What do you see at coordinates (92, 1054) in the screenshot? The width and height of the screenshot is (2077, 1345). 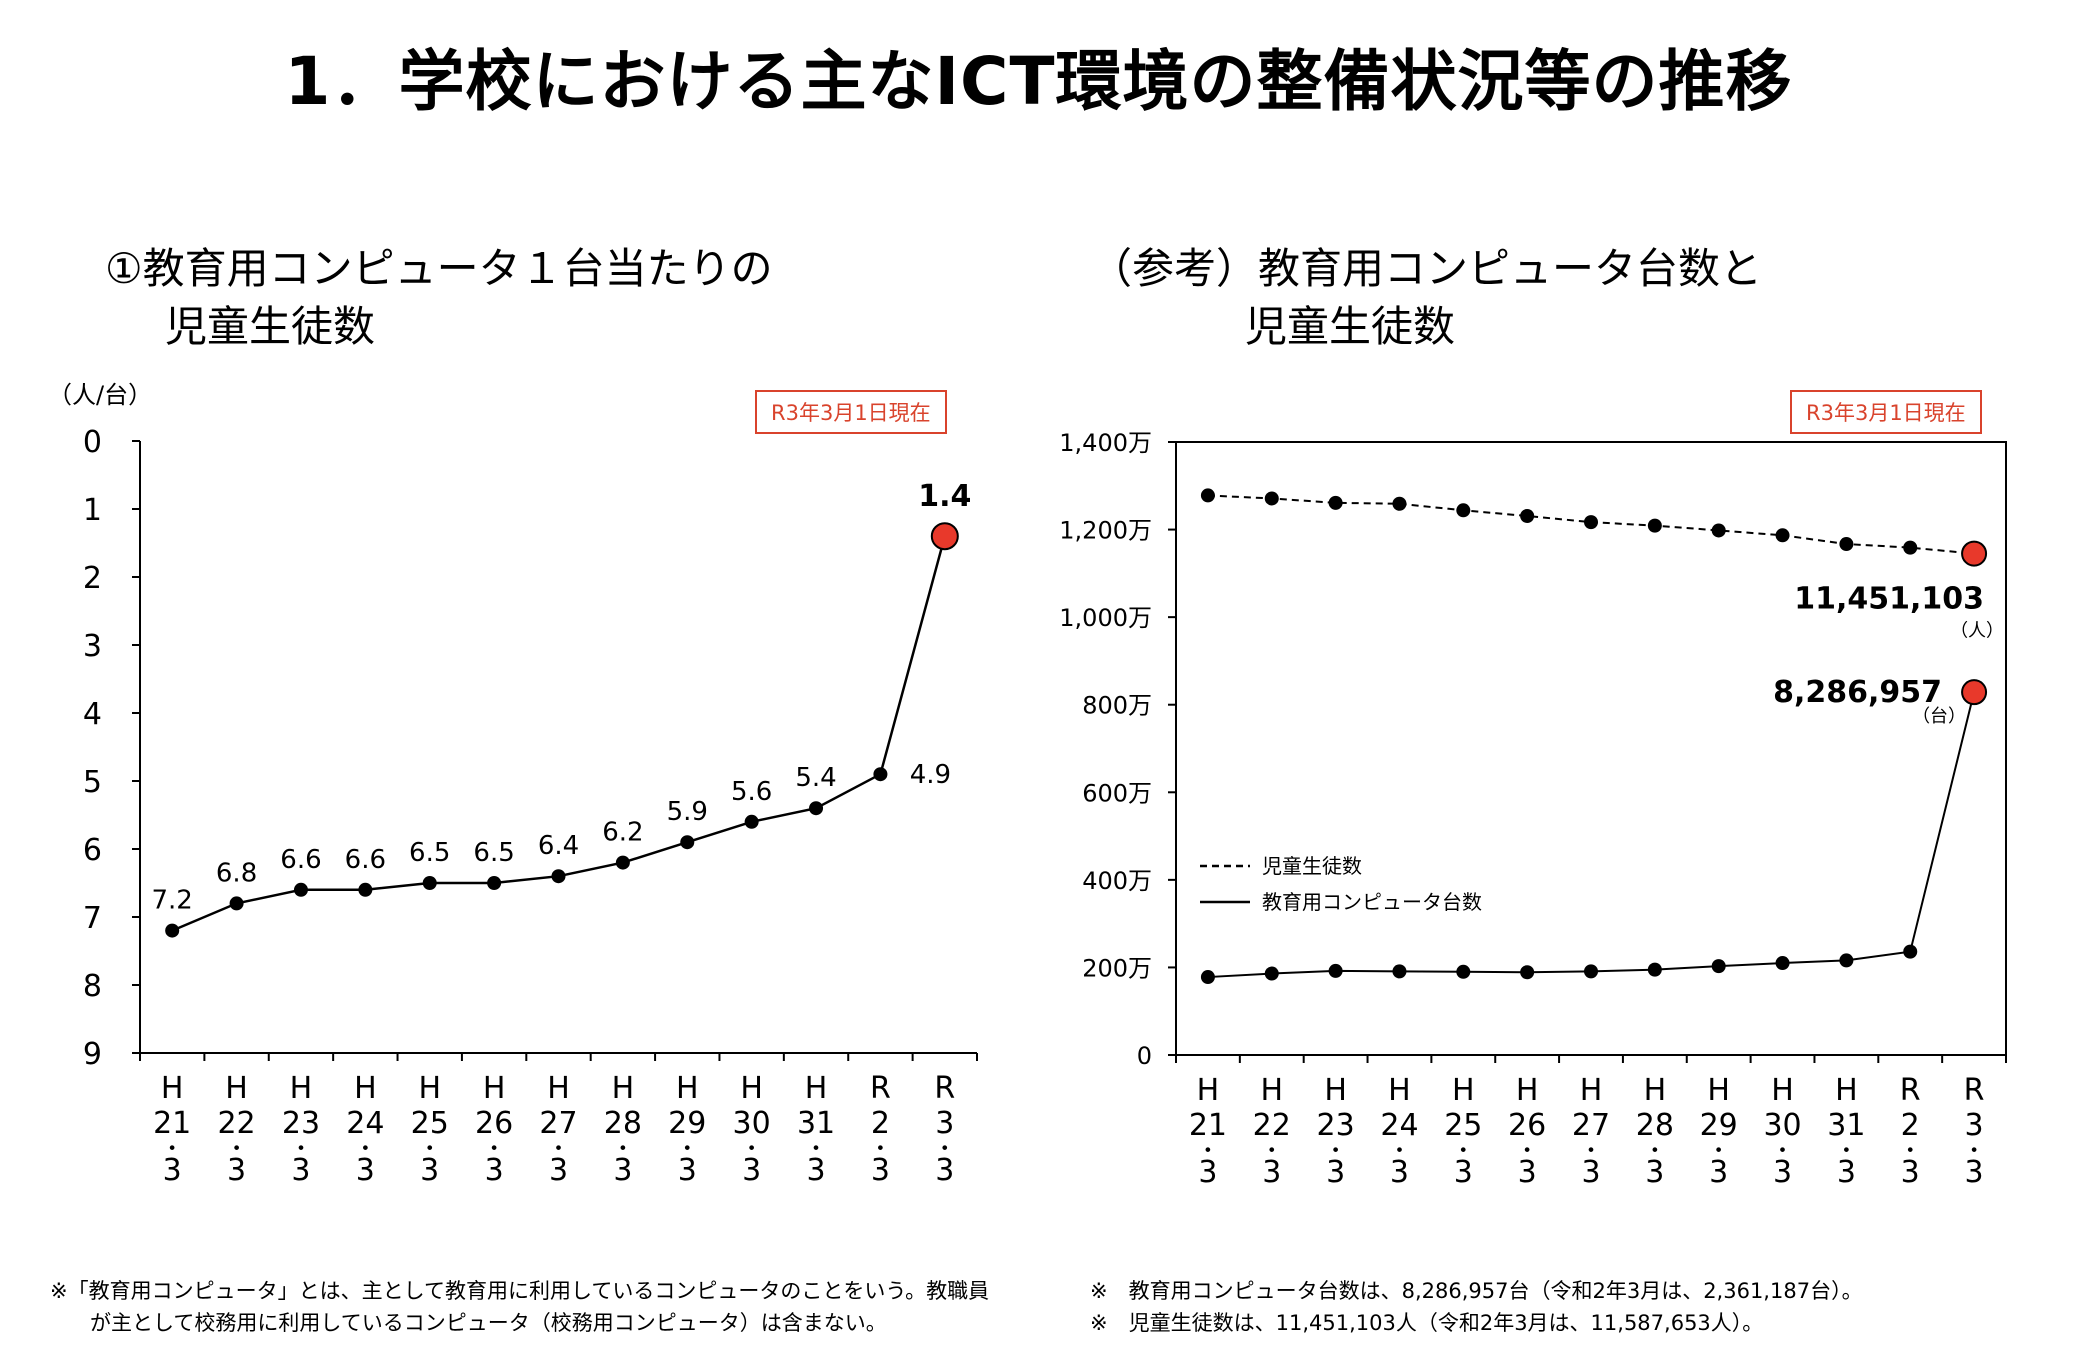 I see `left-y-tick-label: 9` at bounding box center [92, 1054].